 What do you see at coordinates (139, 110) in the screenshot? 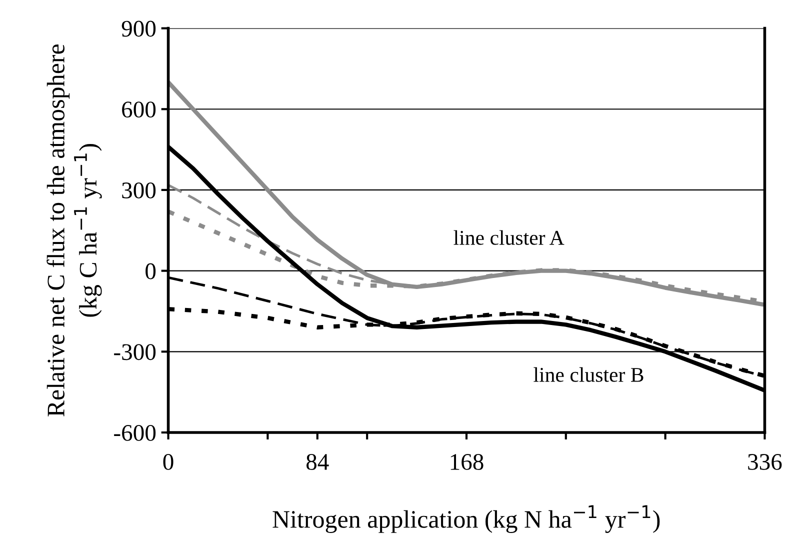
I see `y-tick-label: 600` at bounding box center [139, 110].